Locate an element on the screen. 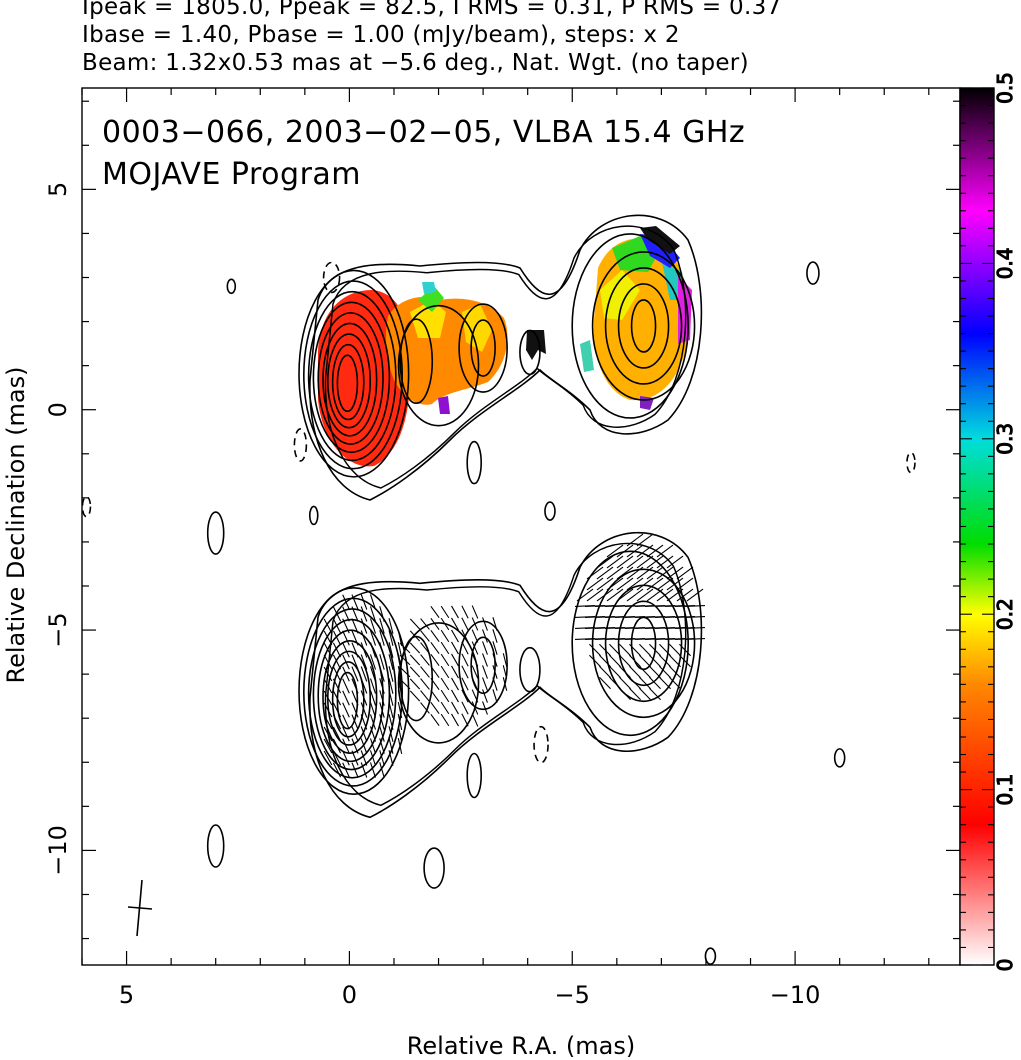  intensity-outer-envelope is located at coordinates (506, 357).